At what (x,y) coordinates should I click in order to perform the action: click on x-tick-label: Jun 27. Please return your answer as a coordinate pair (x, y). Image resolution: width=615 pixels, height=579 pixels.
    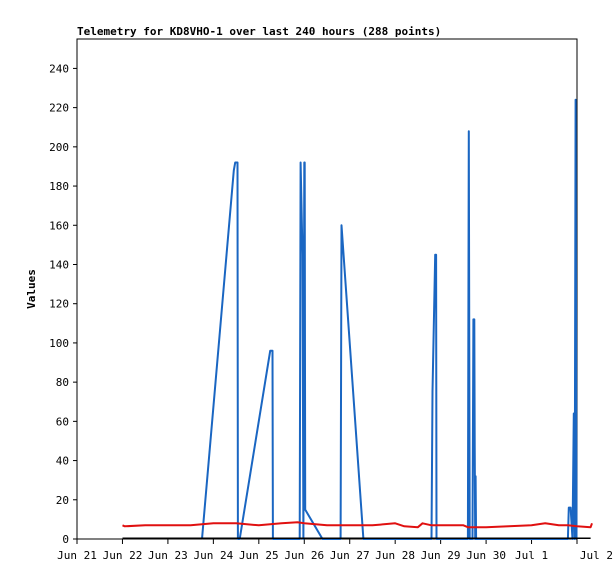
    Looking at the image, I should click on (350, 555).